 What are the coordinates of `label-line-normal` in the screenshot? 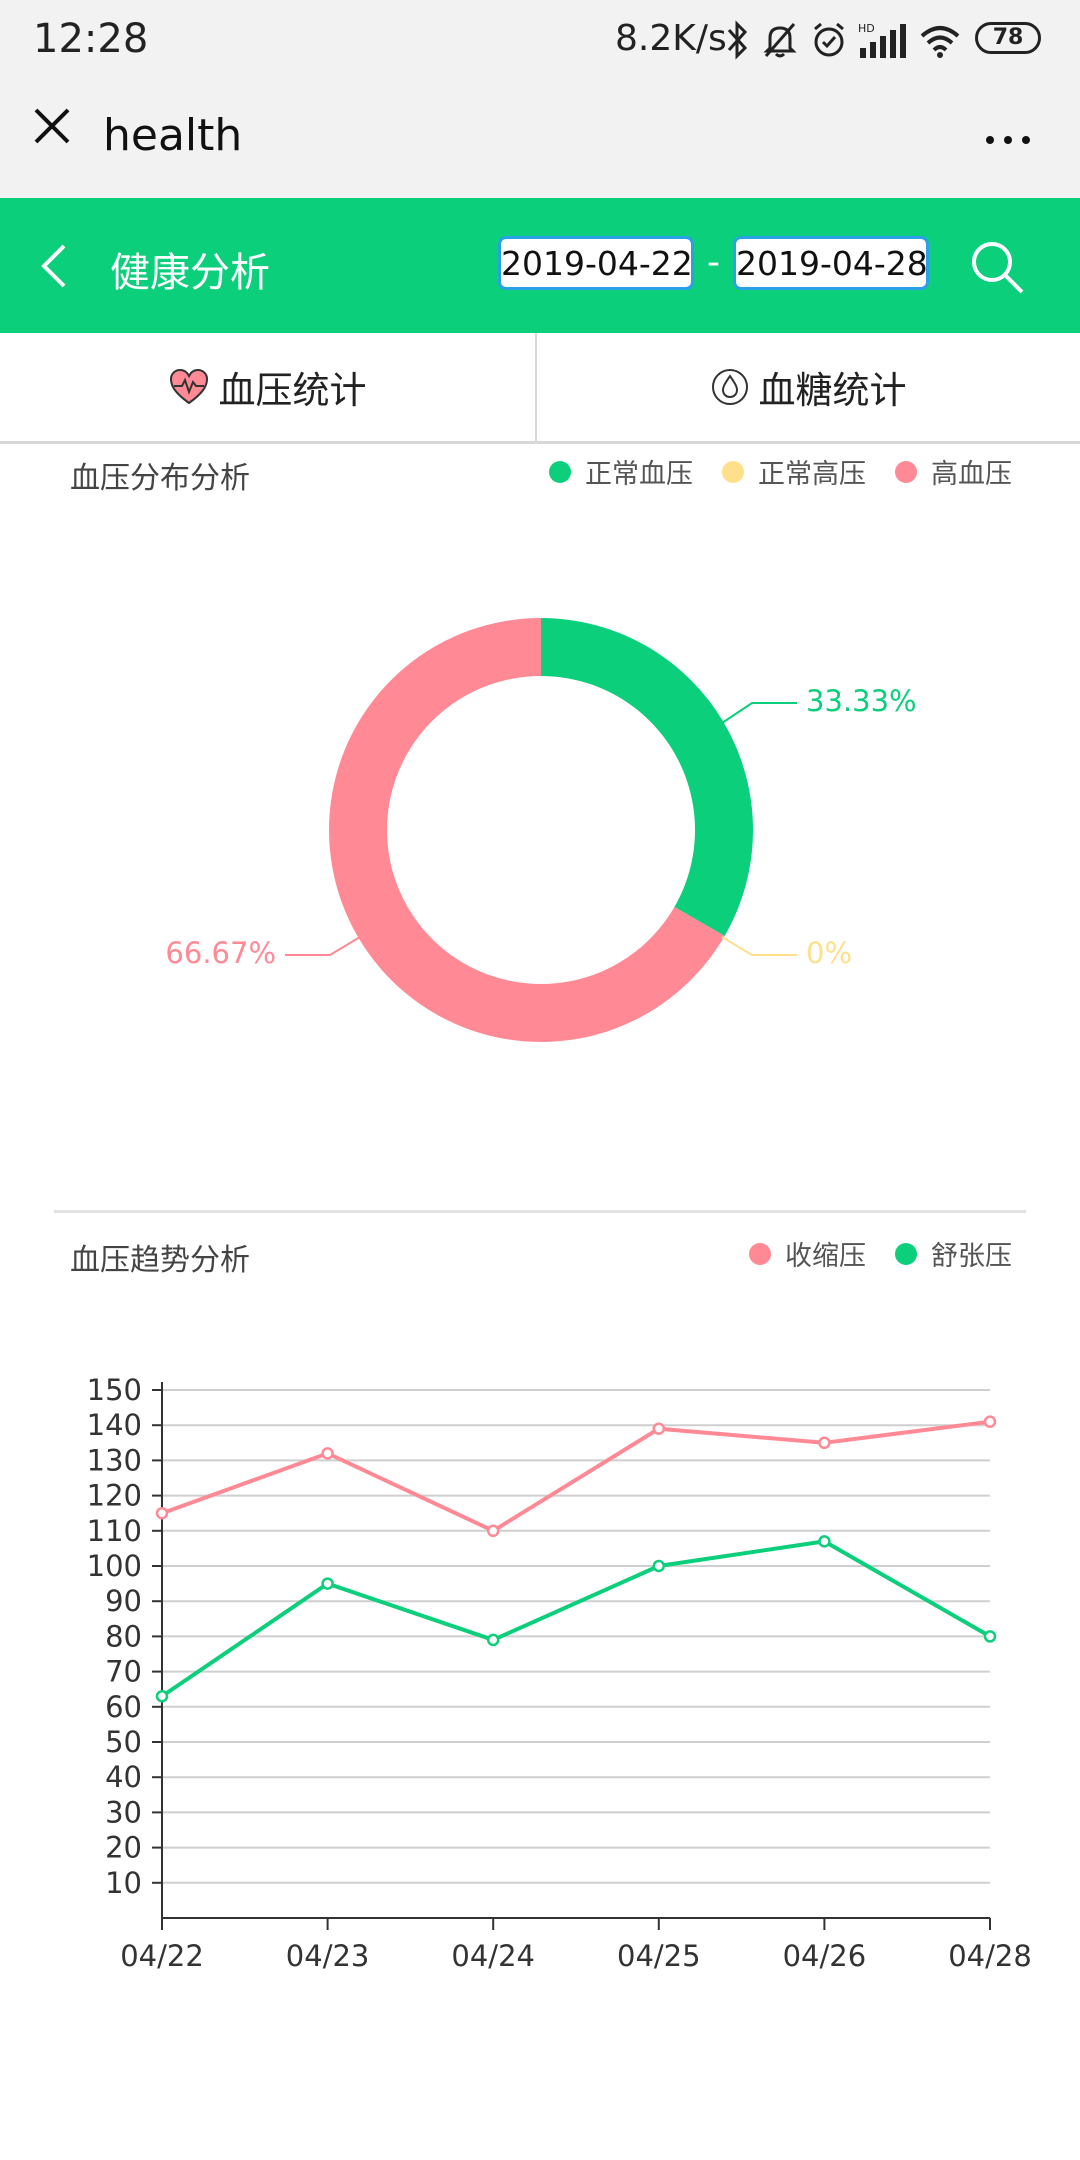 It's located at (759, 713).